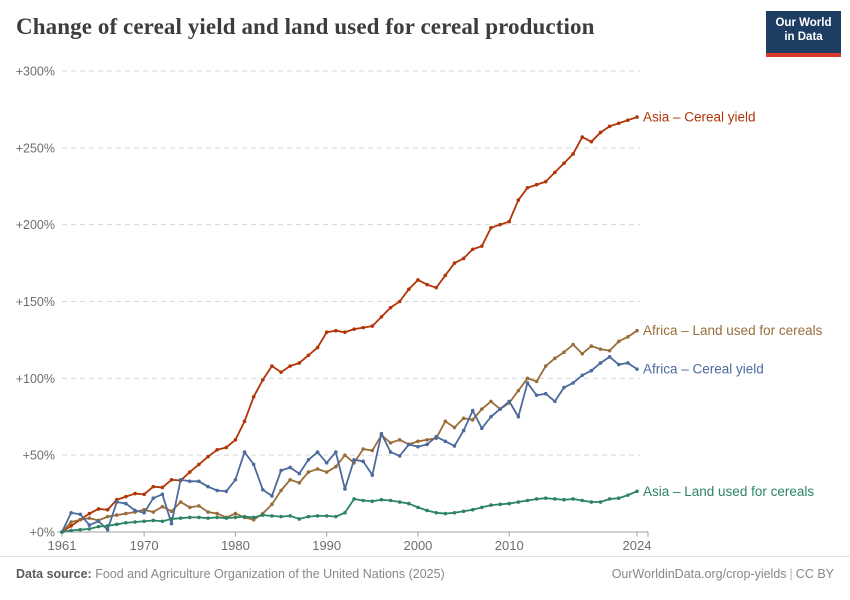 The image size is (850, 600). I want to click on data-point-asia-land-used-for-cereals-1985, so click(281, 516).